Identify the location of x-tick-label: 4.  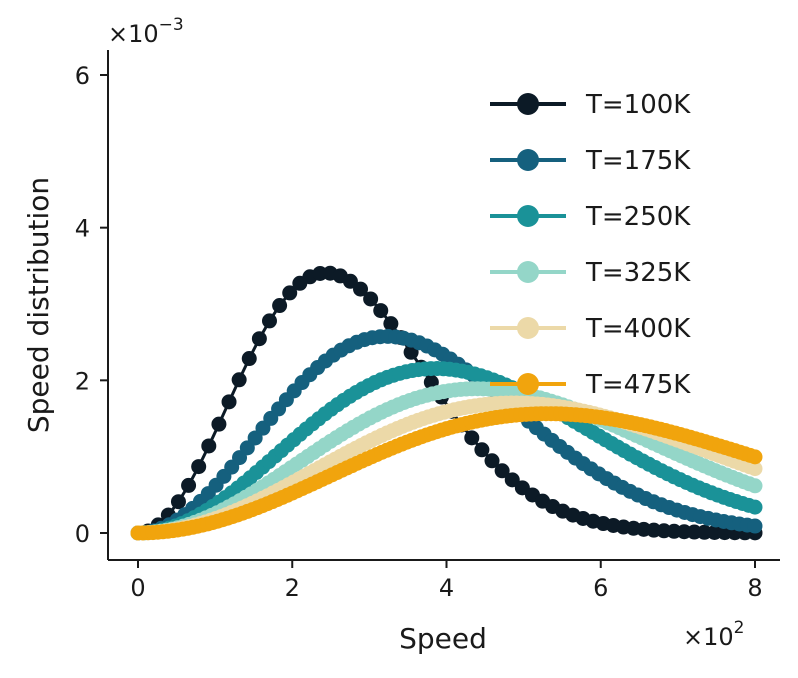
(446, 588).